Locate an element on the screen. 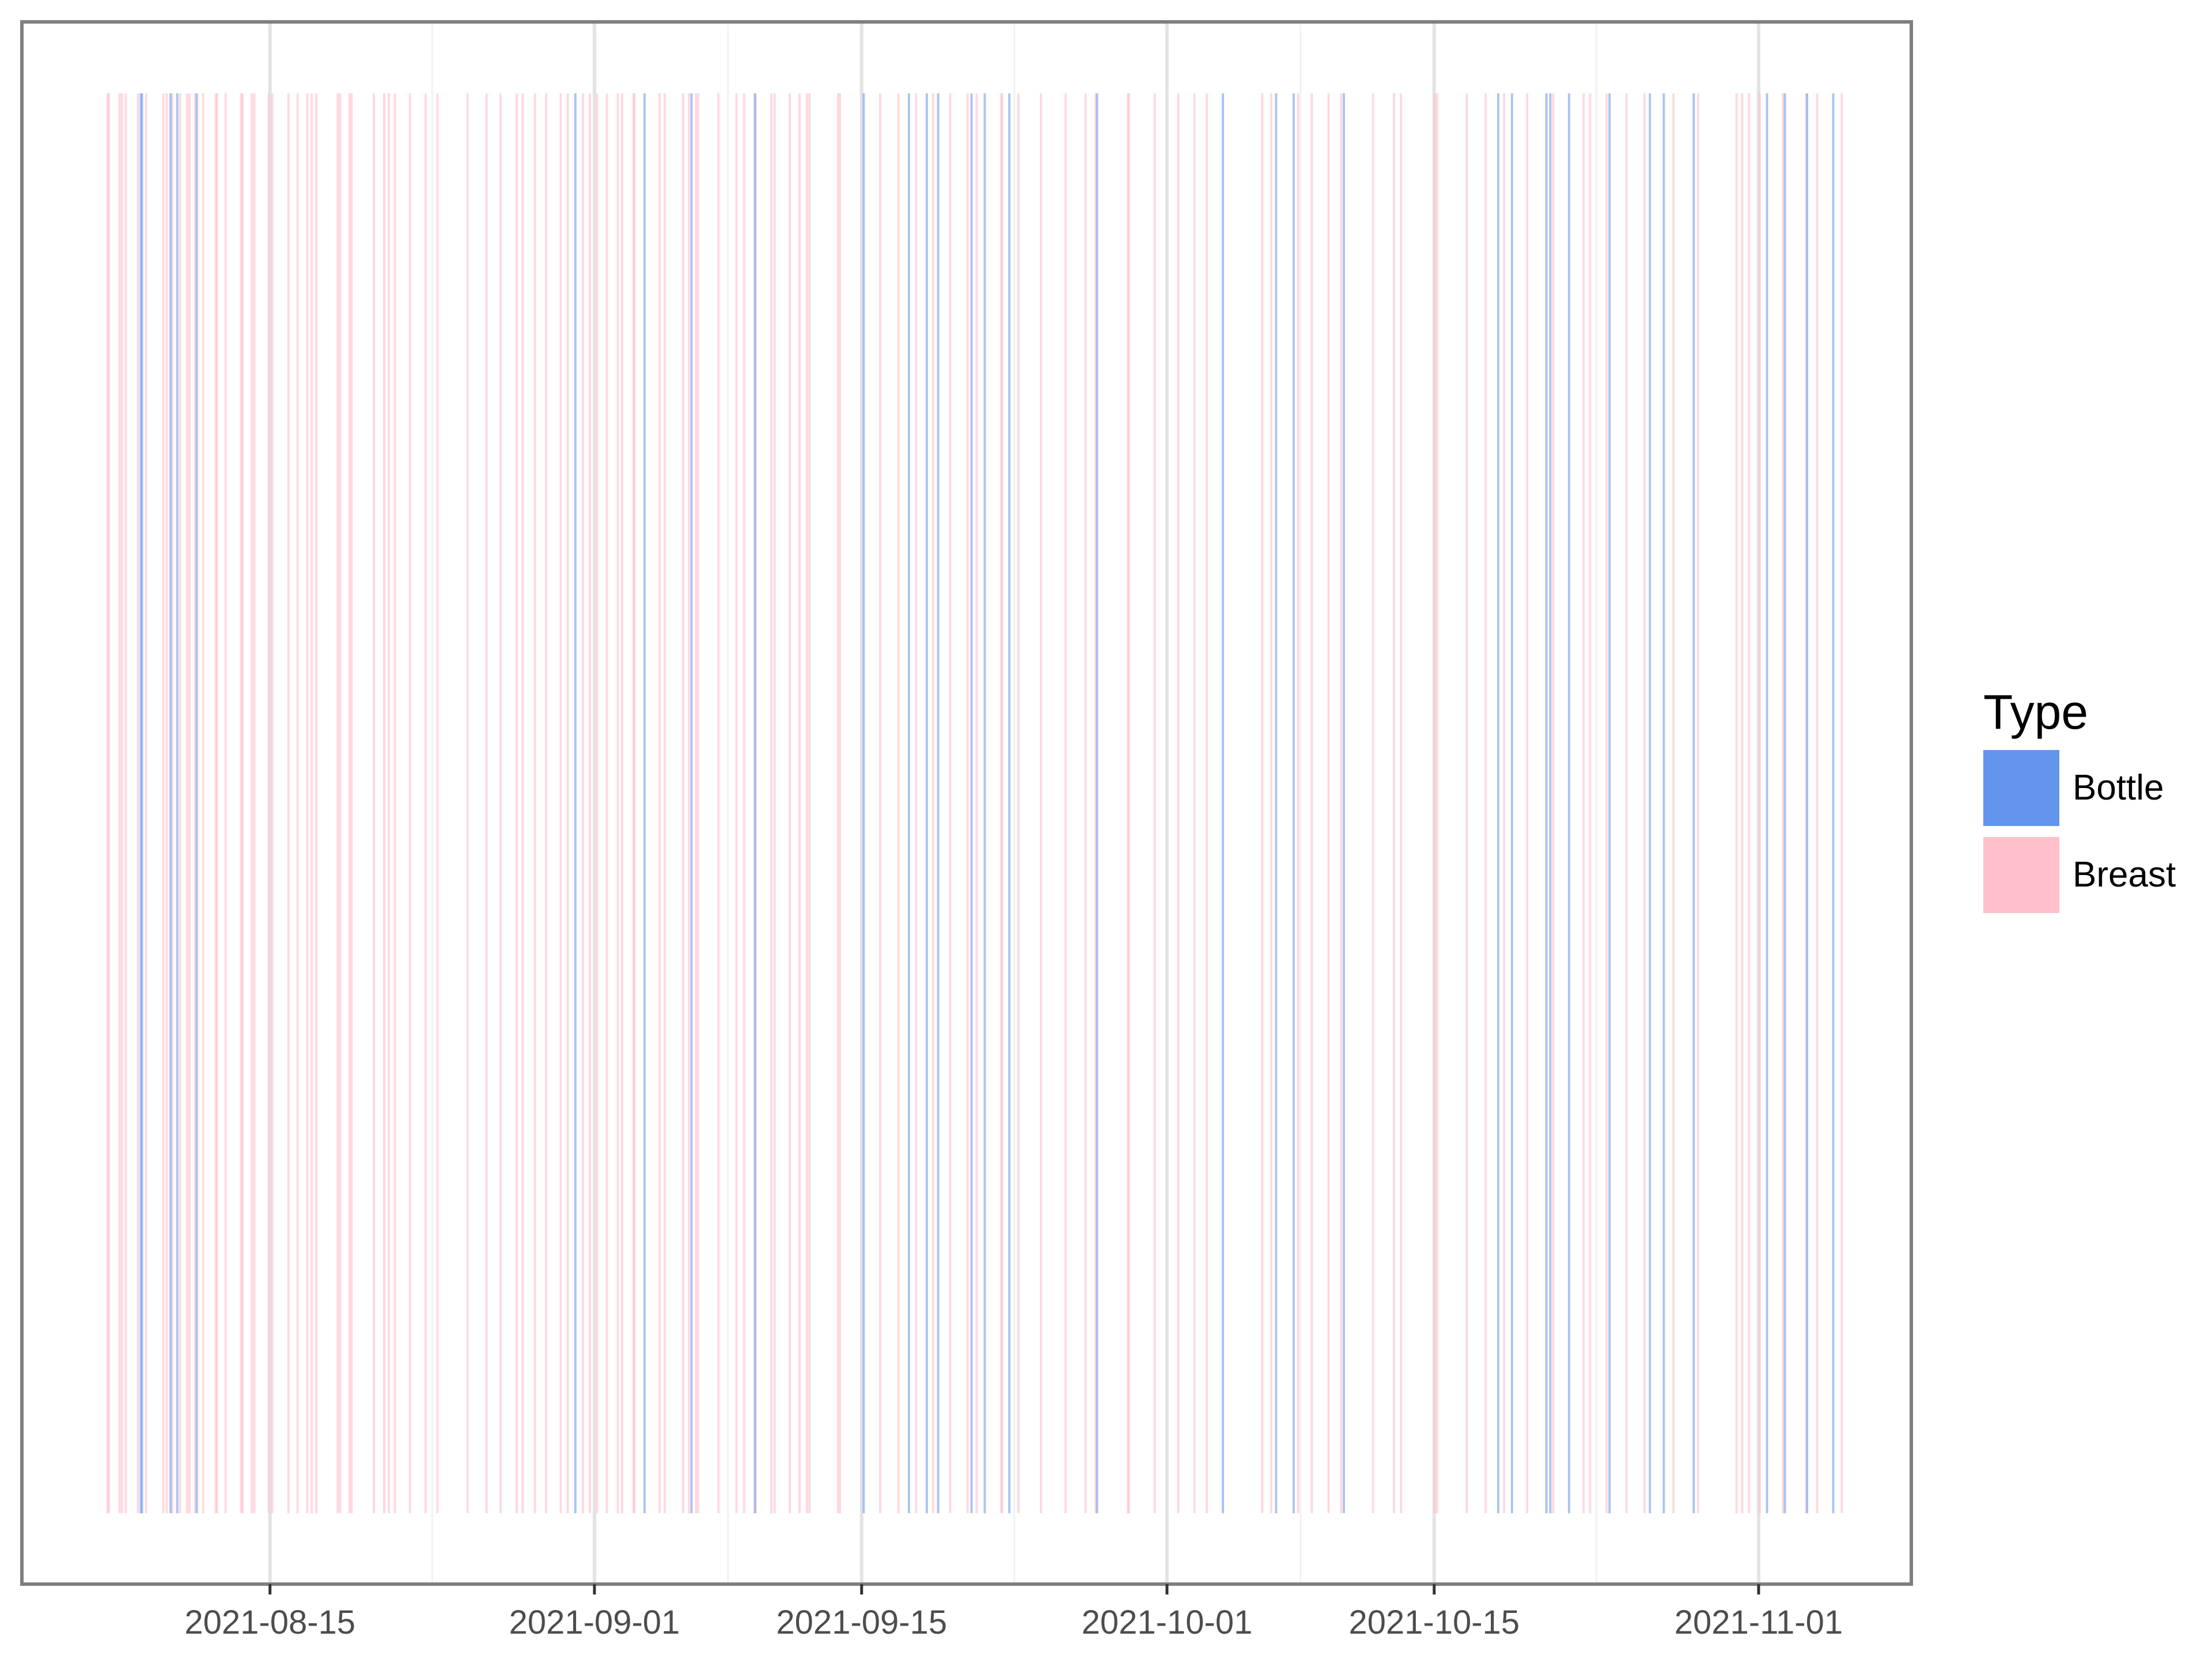 The height and width of the screenshot is (1659, 2212). legend-key-breast is located at coordinates (2021, 875).